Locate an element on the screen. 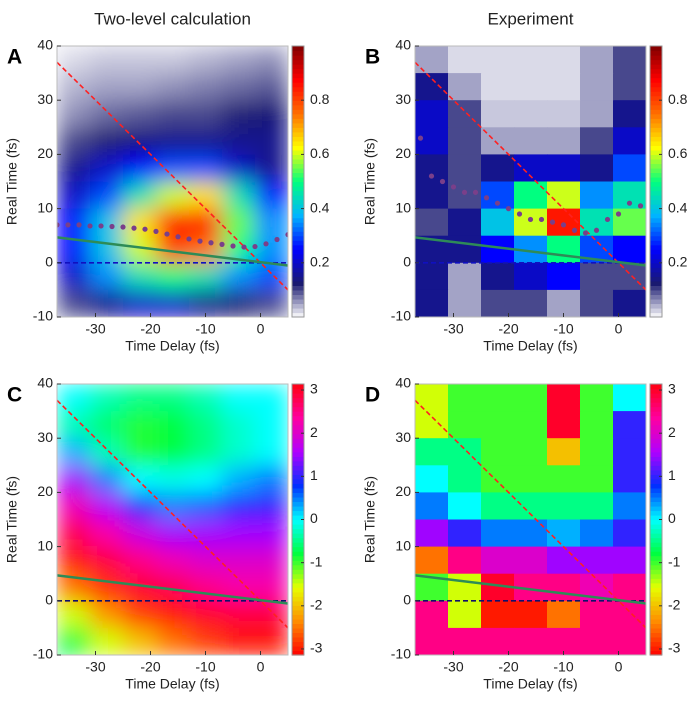 Image resolution: width=698 pixels, height=702 pixels. colorbar-tick-label: 0.8 is located at coordinates (678, 99).